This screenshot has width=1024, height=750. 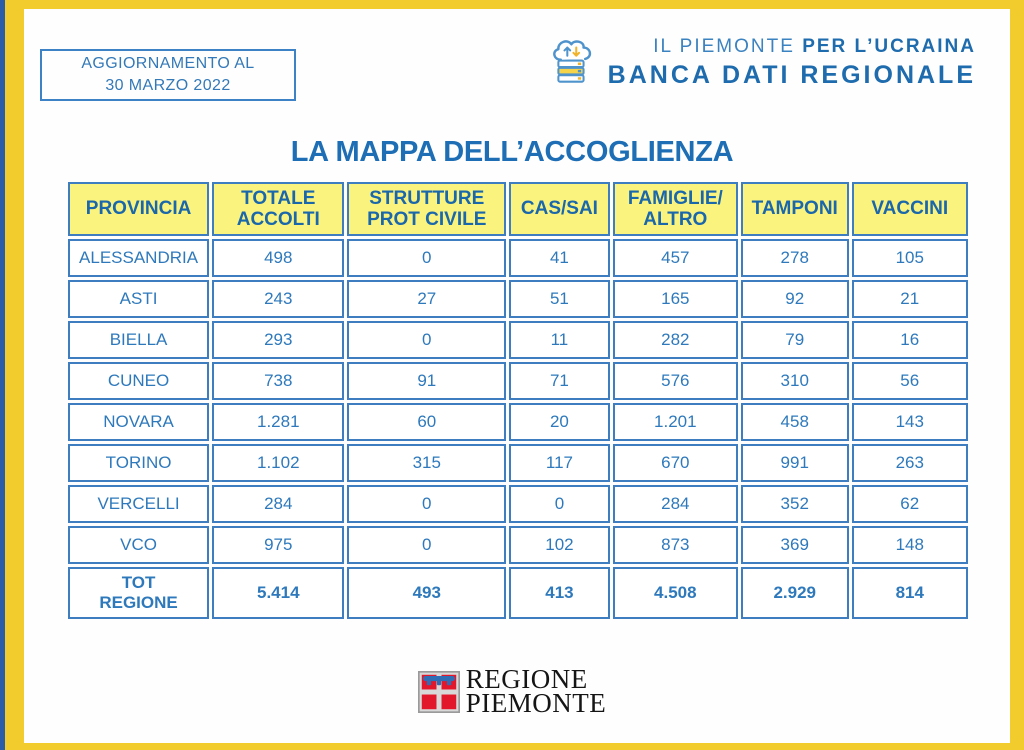 What do you see at coordinates (427, 299) in the screenshot?
I see `value-cell: 27` at bounding box center [427, 299].